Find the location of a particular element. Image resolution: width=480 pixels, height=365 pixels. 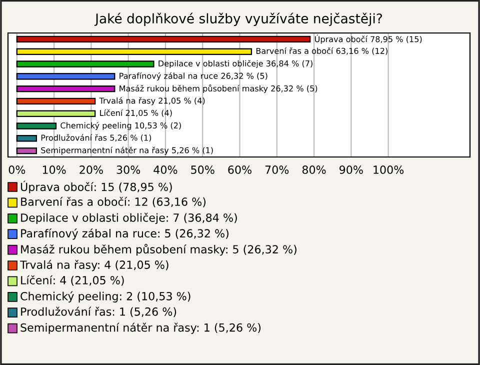

data-label: Líčení 21,05 % (4) is located at coordinates (136, 113).